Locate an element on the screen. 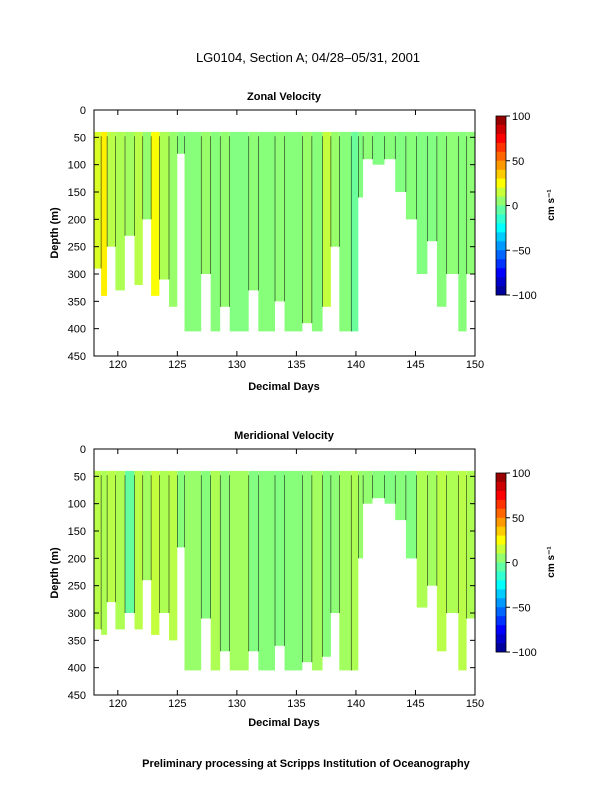 This screenshot has height=792, width=612. figure-title: LG0104, Section A; 04/28–05/31, 2001 is located at coordinates (308, 57).